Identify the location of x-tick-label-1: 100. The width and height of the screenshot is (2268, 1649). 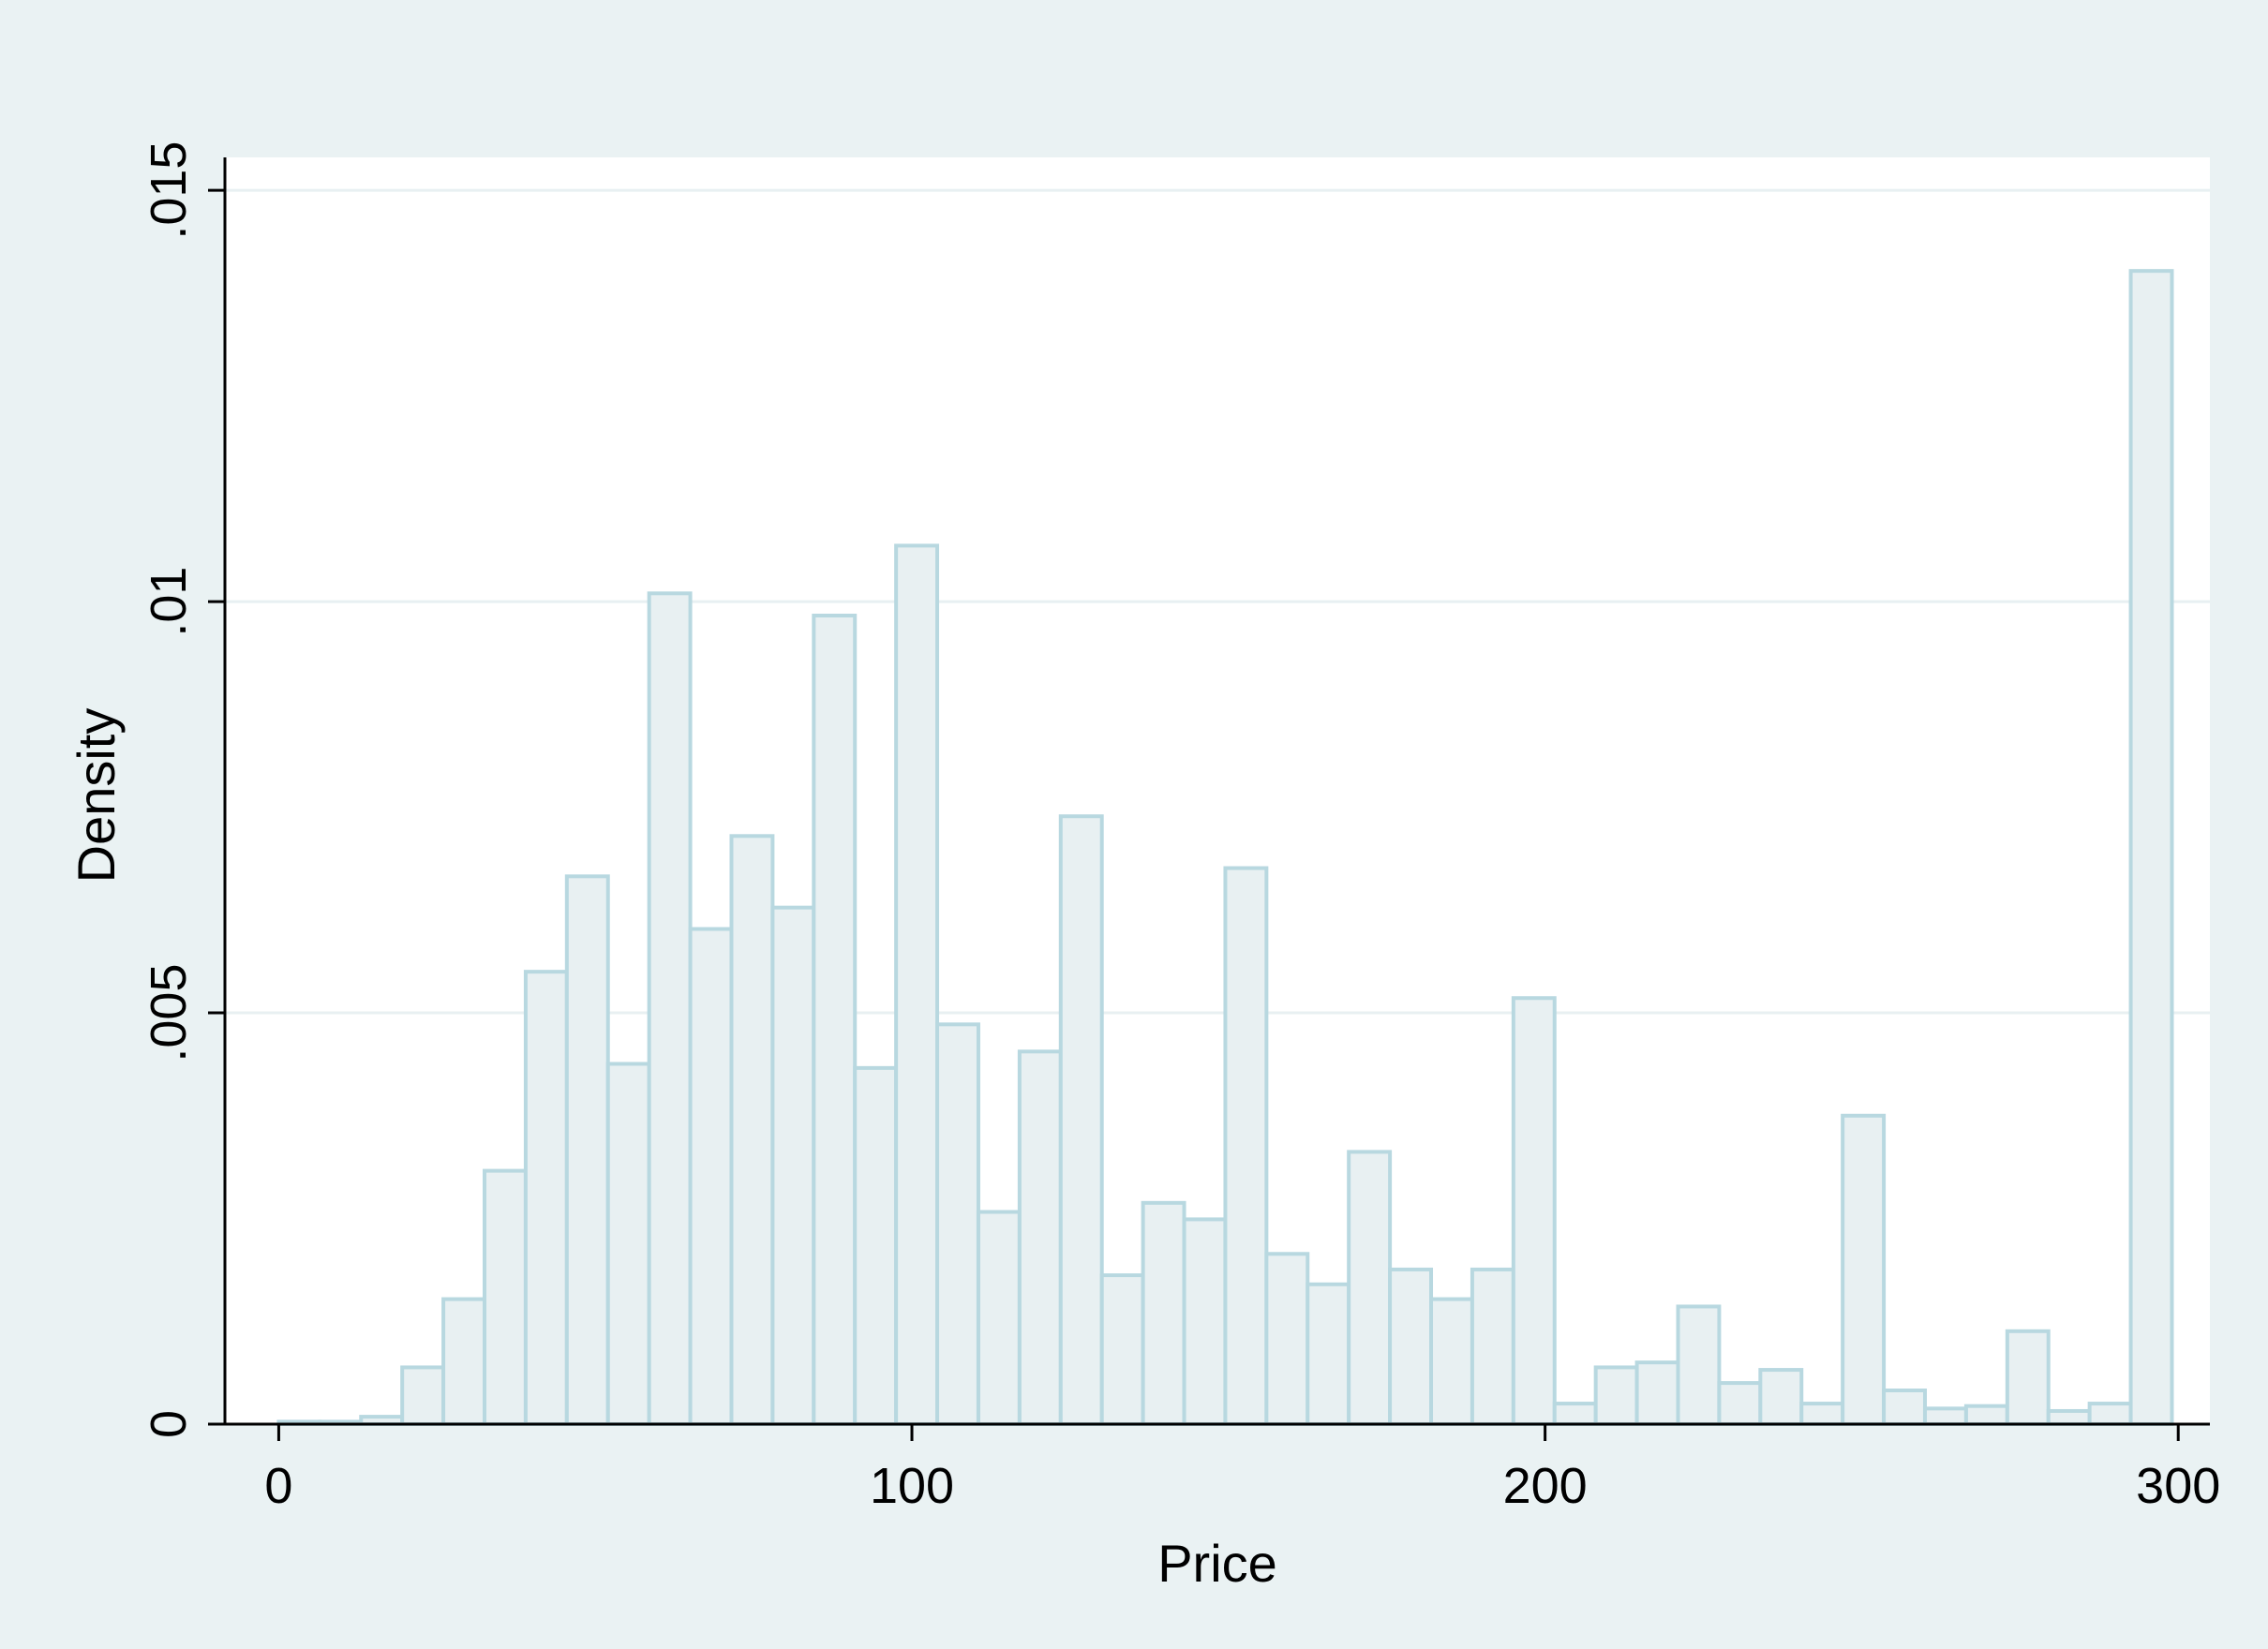
(912, 1486).